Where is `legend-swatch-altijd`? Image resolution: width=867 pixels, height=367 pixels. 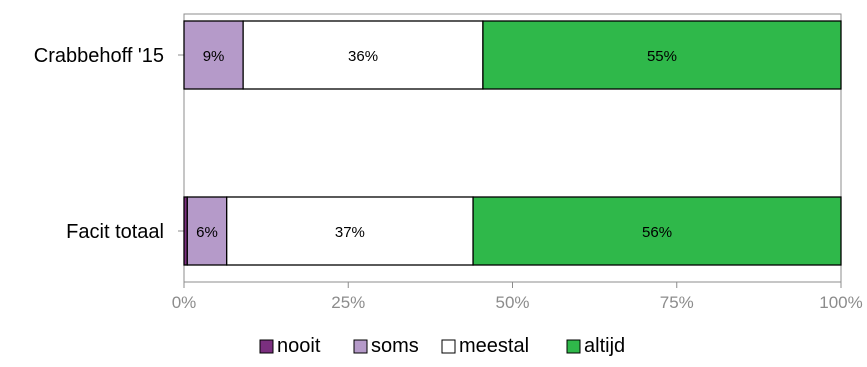 legend-swatch-altijd is located at coordinates (573, 346).